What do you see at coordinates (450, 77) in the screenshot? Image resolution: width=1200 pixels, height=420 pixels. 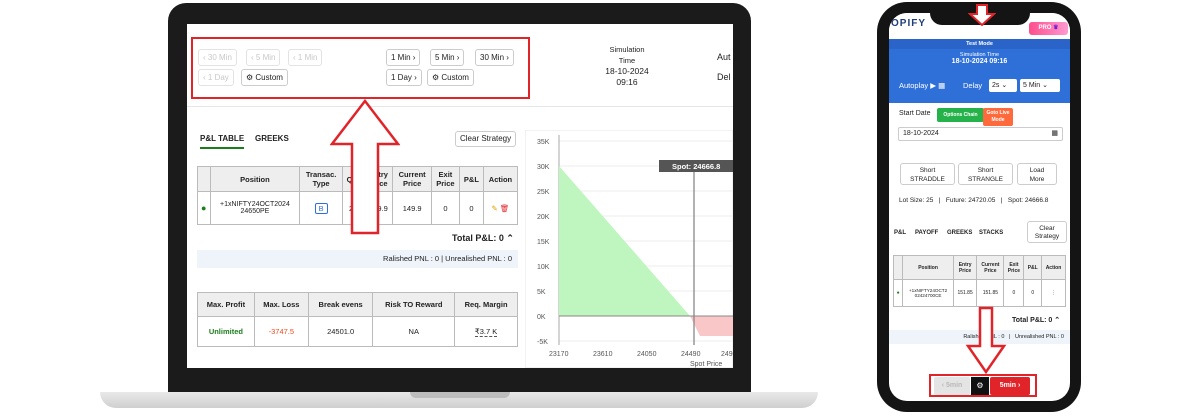 I see `custom-next-button: ⚙ Custom` at bounding box center [450, 77].